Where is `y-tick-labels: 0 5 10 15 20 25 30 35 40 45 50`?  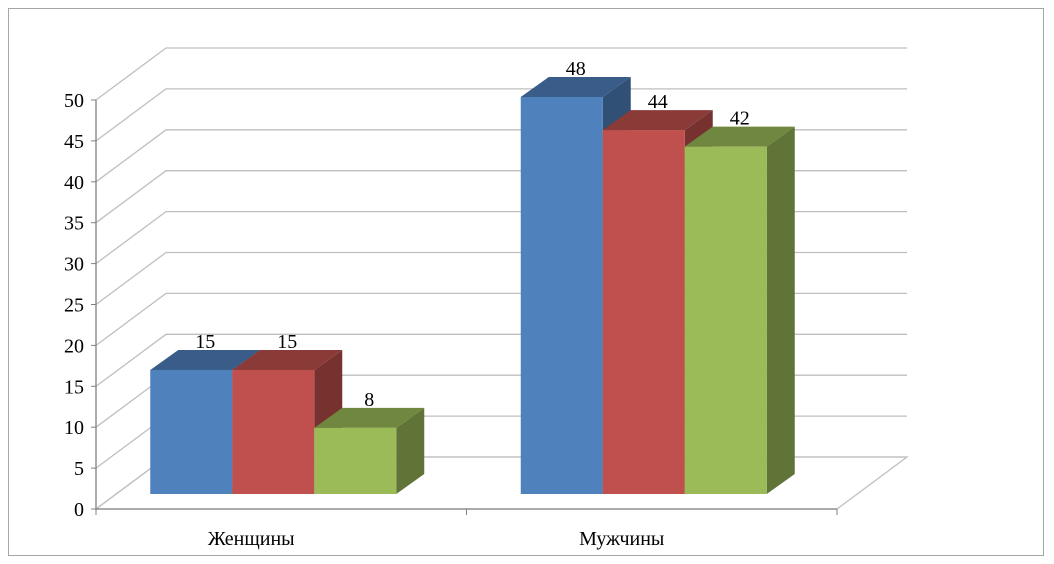 y-tick-labels: 0 5 10 15 20 25 30 35 40 45 50 is located at coordinates (74, 305).